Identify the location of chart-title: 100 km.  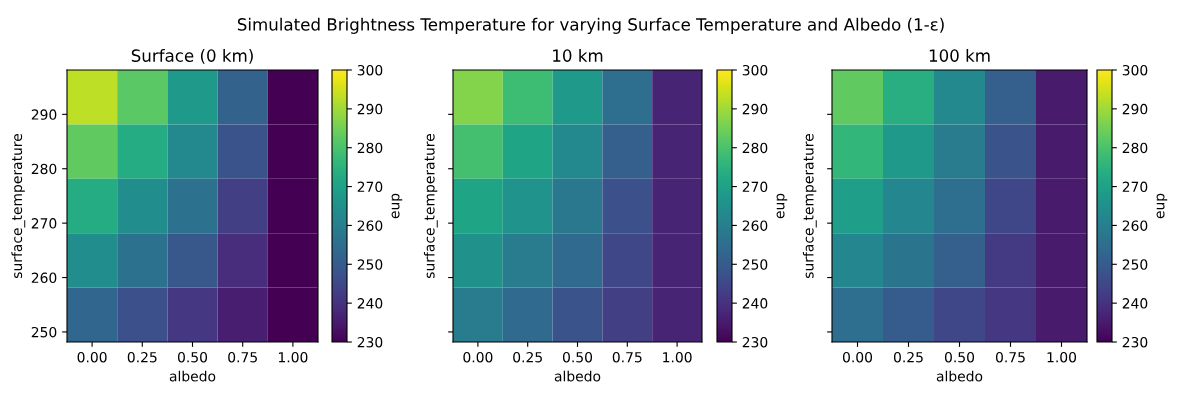
(959, 55).